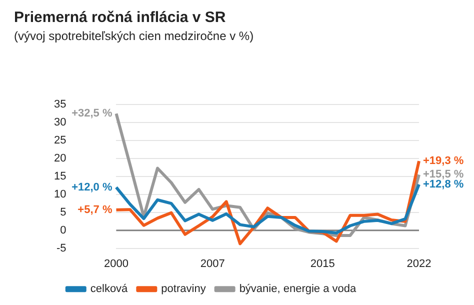 The image size is (474, 305). What do you see at coordinates (95, 210) in the screenshot?
I see `annotation: +5,7 %` at bounding box center [95, 210].